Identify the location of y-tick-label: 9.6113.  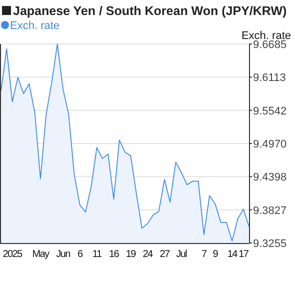
(269, 78).